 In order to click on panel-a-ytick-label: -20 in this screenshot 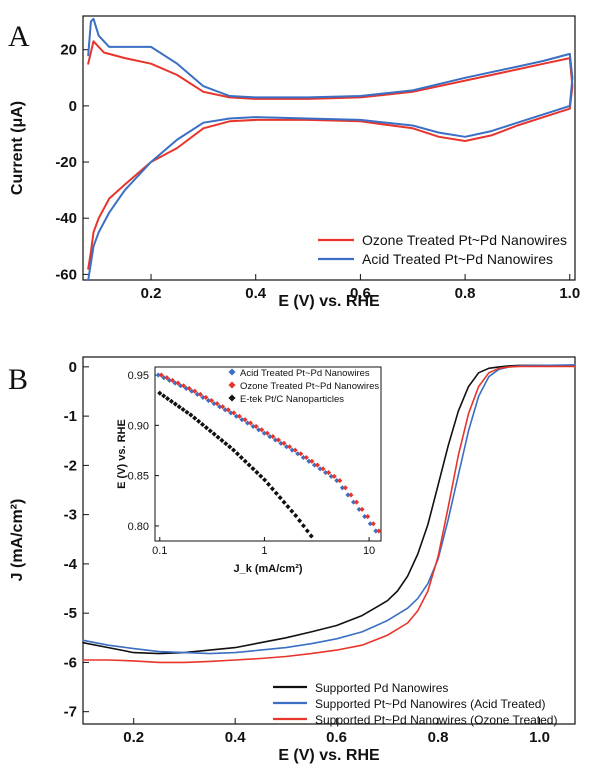, I will do `click(66, 162)`.